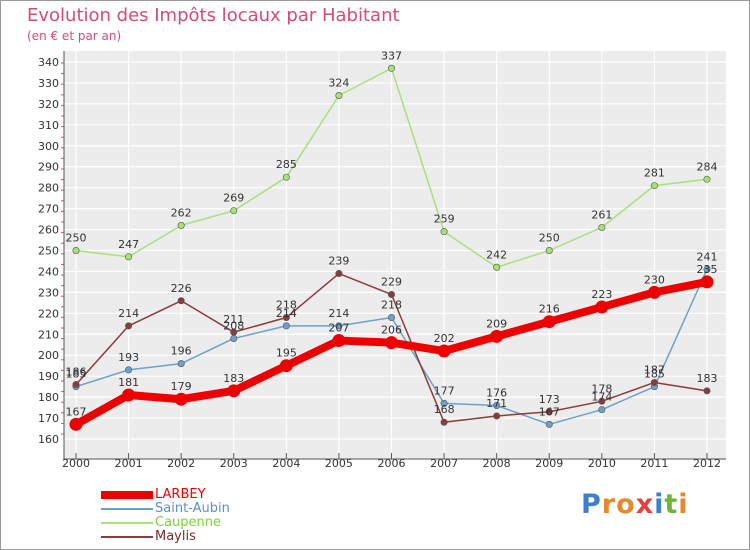 This screenshot has height=550, width=750. What do you see at coordinates (496, 392) in the screenshot?
I see `data-label-saint-aubin: 176` at bounding box center [496, 392].